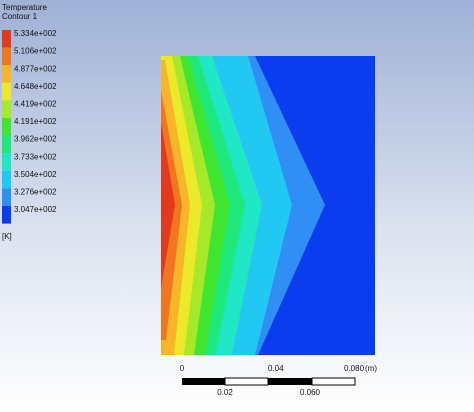 The width and height of the screenshot is (474, 412). What do you see at coordinates (276, 368) in the screenshot?
I see `scale-label: 0.04` at bounding box center [276, 368].